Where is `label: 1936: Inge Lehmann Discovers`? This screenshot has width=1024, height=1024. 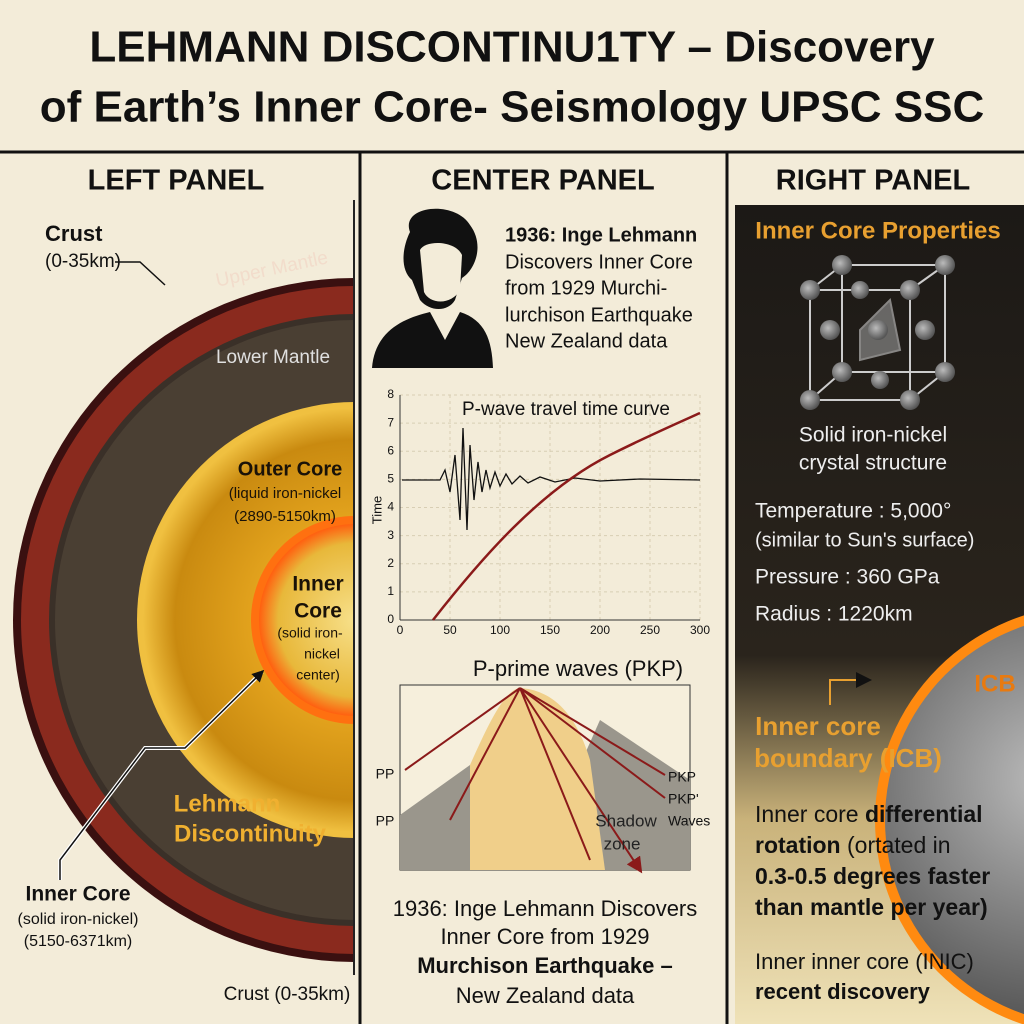
label: 1936: Inge Lehmann Discovers is located at coordinates (545, 908).